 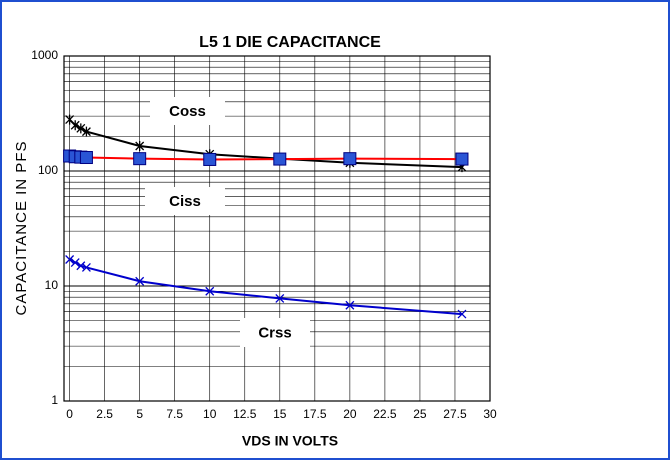 I want to click on y-tick-label: 1000, so click(x=44, y=55).